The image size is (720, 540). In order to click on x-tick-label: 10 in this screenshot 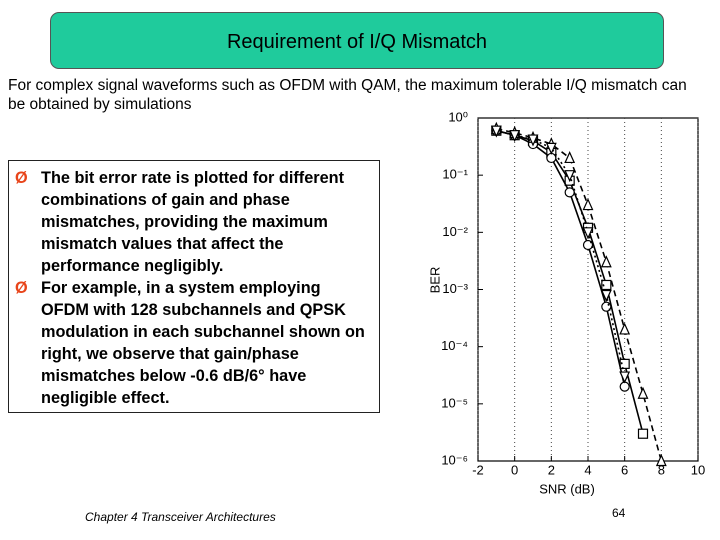, I will do `click(698, 469)`.